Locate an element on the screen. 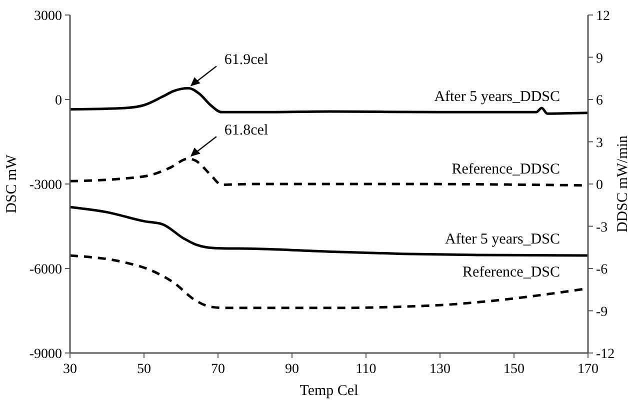 Image resolution: width=635 pixels, height=400 pixels. x-tick-label: 50 is located at coordinates (144, 369).